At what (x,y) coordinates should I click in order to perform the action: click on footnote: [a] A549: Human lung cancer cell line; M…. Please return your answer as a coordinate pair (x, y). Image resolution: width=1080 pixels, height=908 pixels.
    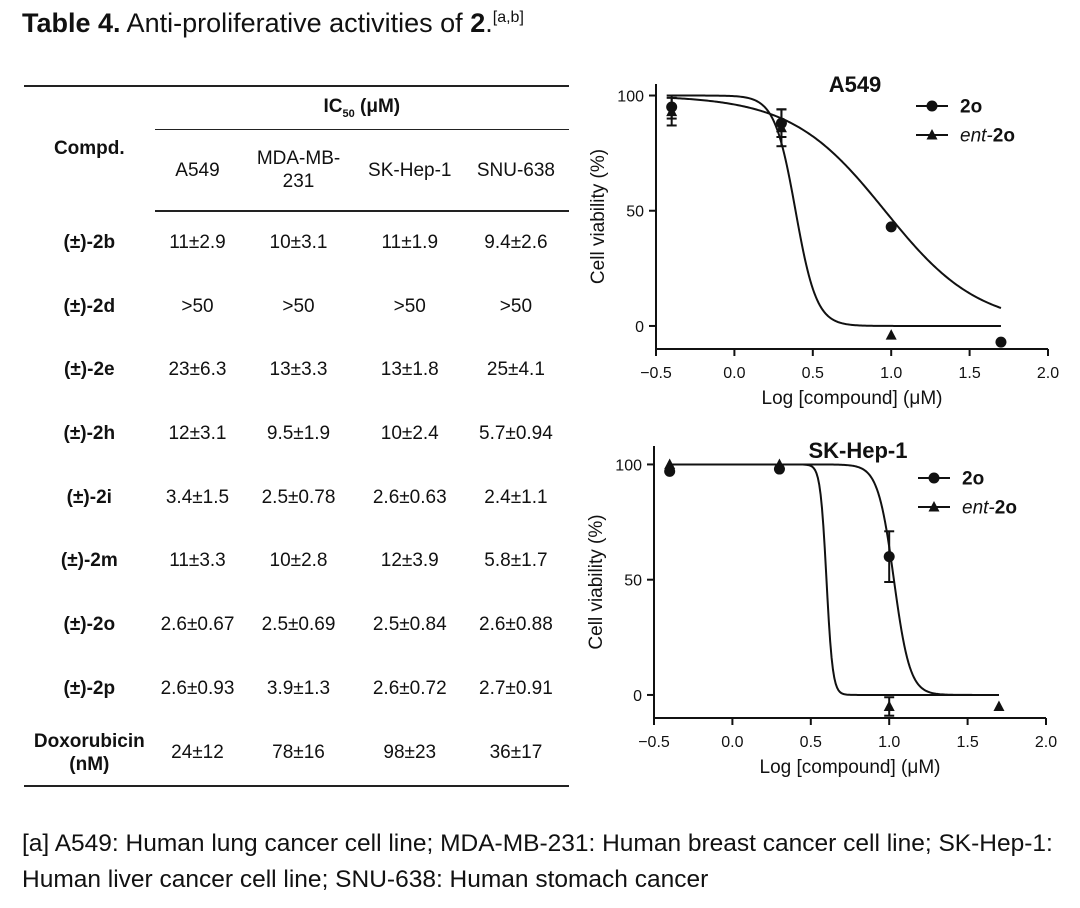
    Looking at the image, I should click on (537, 861).